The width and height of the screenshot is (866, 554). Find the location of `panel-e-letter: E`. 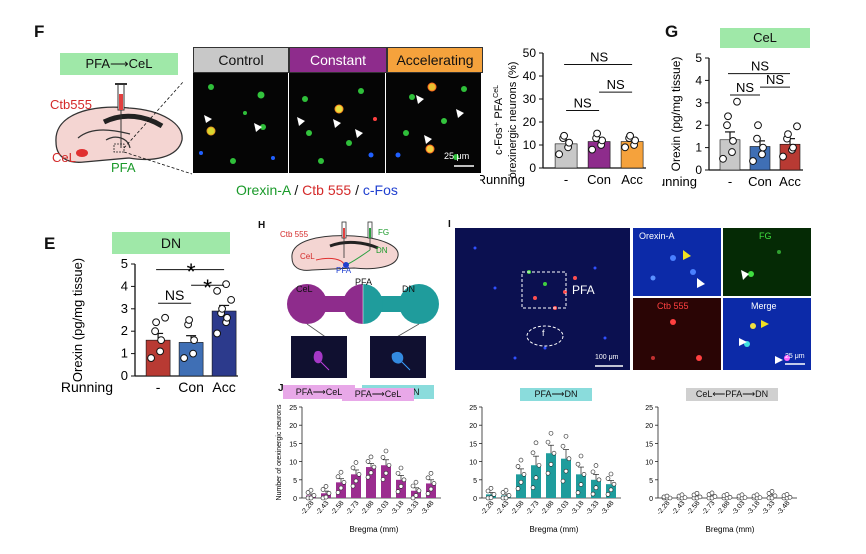

panel-e-letter: E is located at coordinates (50, 243).